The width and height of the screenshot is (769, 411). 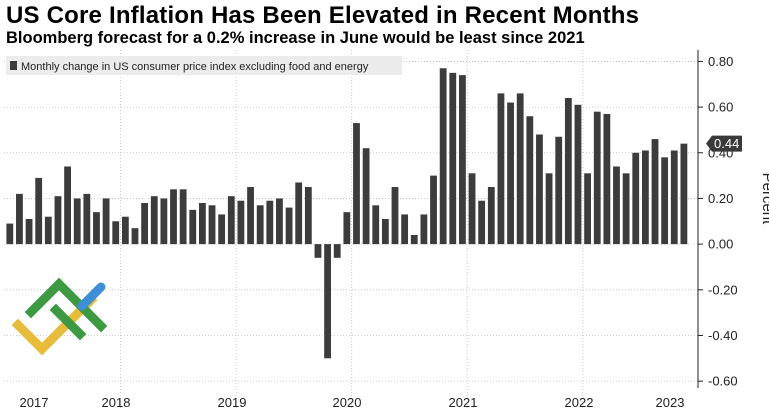 I want to click on x-axis: 2017 2018 2019 2020 2021 2022 2023, so click(x=352, y=402).